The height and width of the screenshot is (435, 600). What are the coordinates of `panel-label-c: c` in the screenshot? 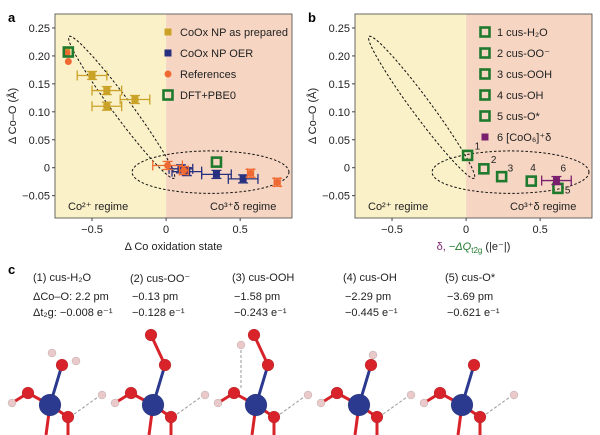 It's located at (12, 269).